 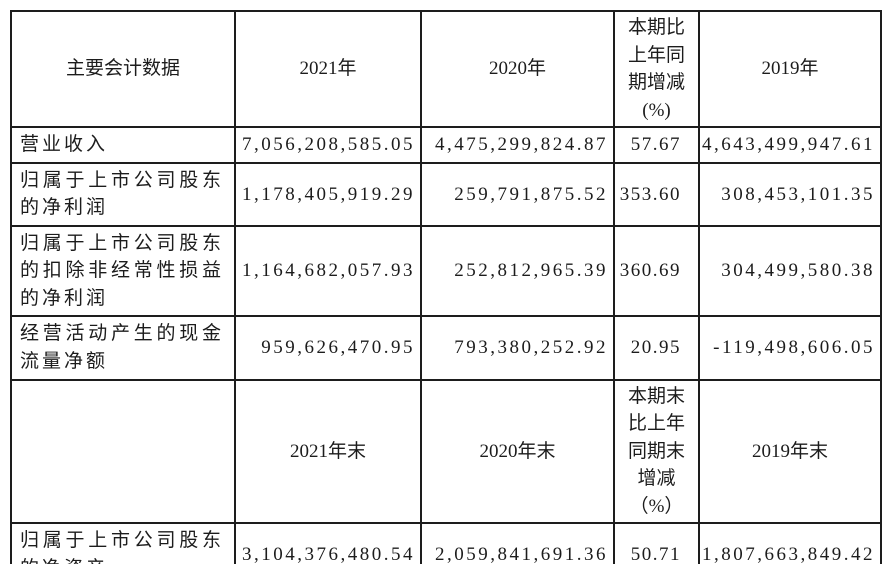 I want to click on value-2021: 1,164,682,057.93, so click(x=328, y=271).